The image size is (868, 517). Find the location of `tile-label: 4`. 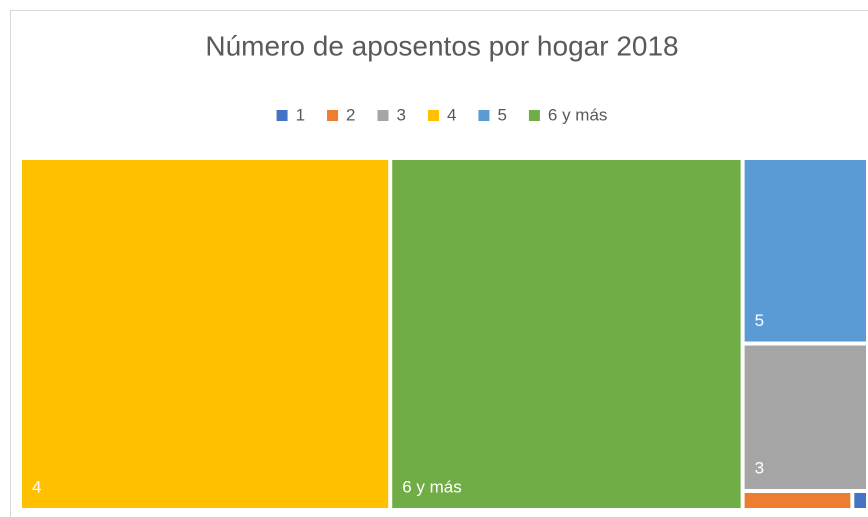

tile-label: 4 is located at coordinates (36, 486).